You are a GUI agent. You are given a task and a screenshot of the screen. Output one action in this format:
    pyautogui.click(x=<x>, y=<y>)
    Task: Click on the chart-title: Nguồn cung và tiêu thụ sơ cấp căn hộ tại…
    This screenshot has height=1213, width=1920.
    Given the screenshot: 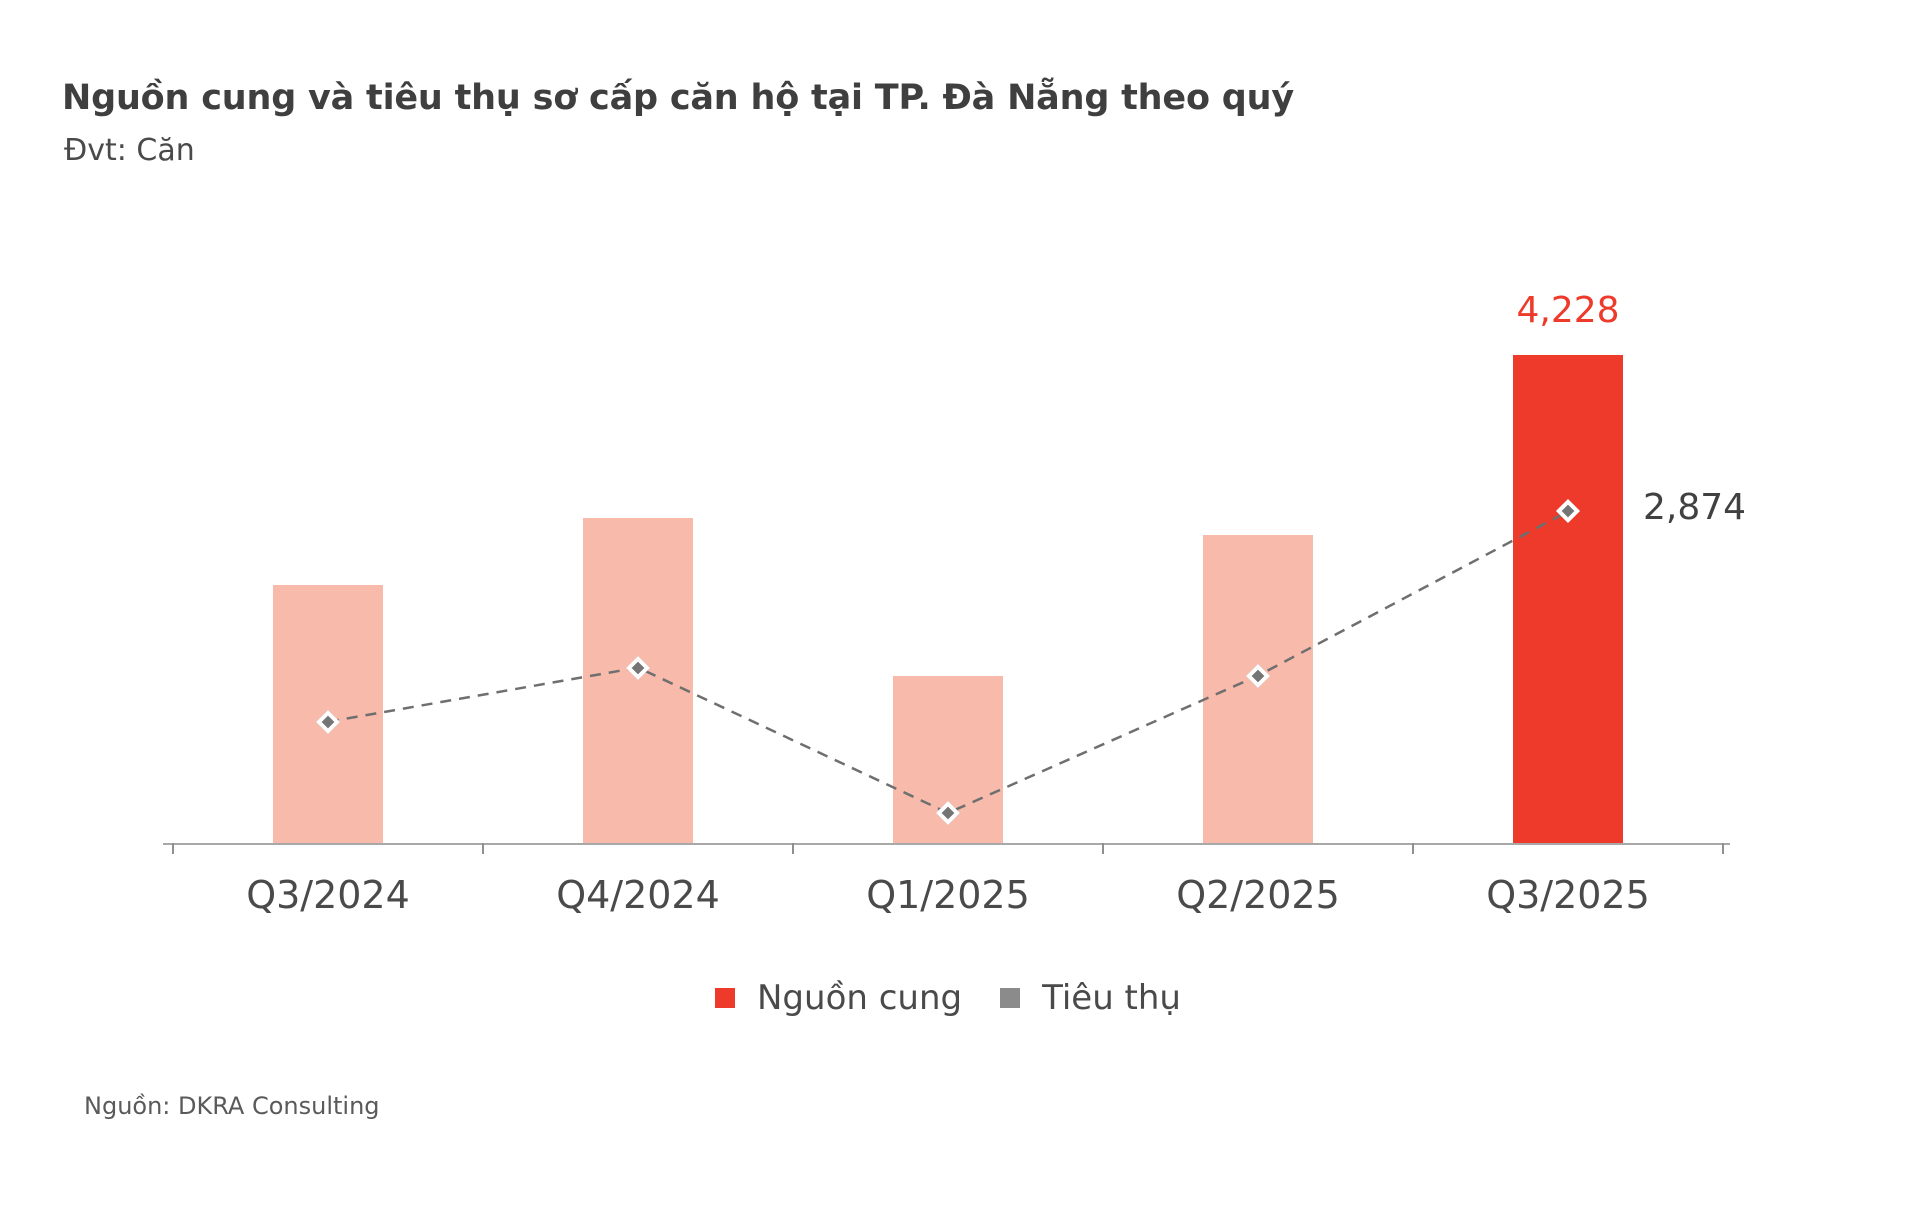 What is the action you would take?
    pyautogui.click(x=678, y=98)
    